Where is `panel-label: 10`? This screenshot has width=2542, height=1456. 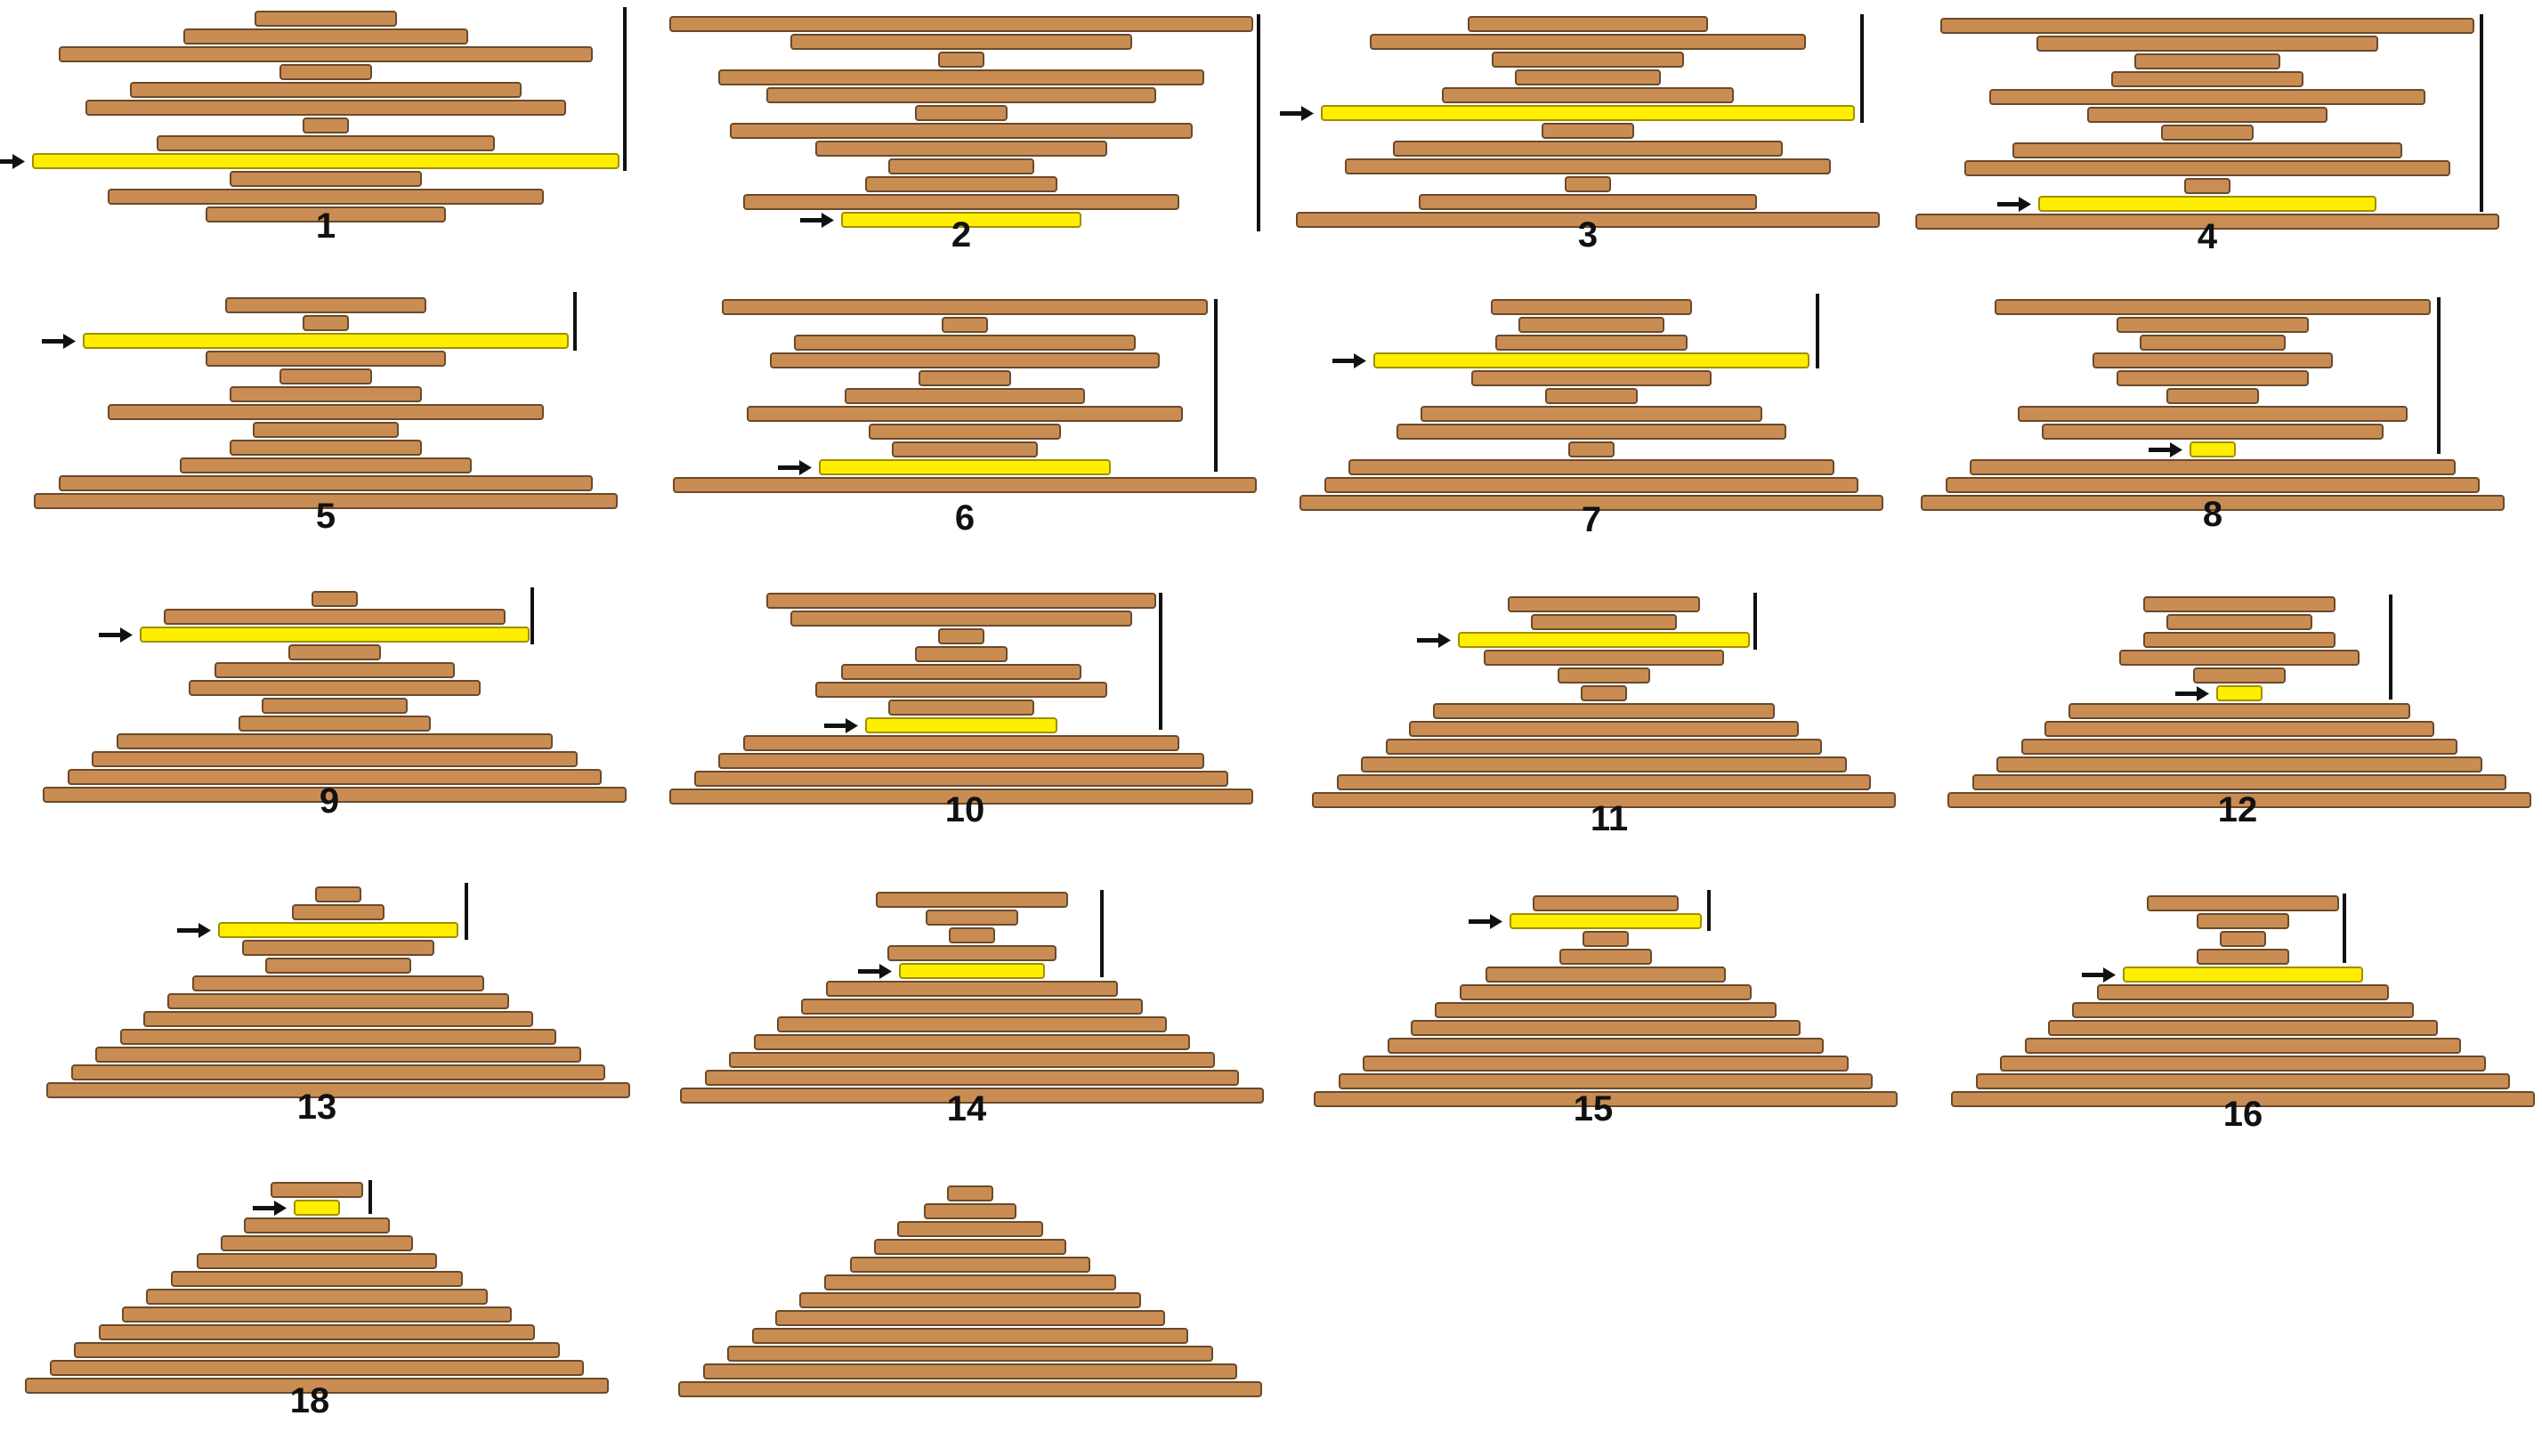 panel-label: 10 is located at coordinates (964, 809).